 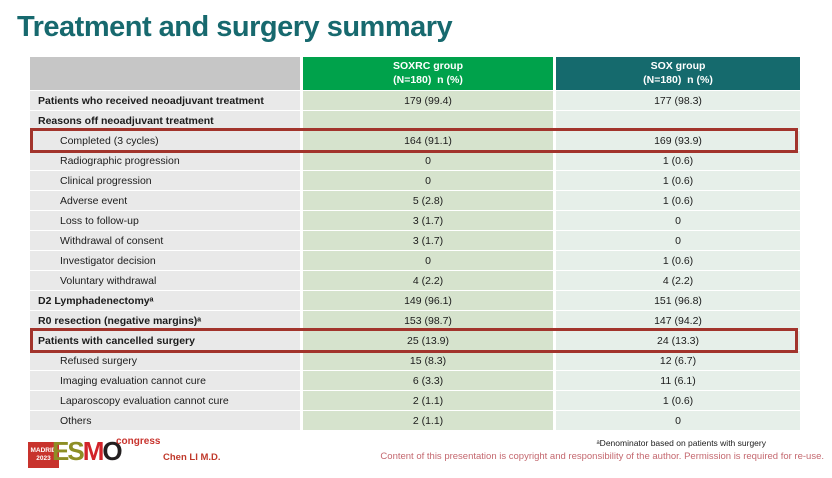 I want to click on sox-group-sub: (N=180) n (%), so click(x=678, y=79).